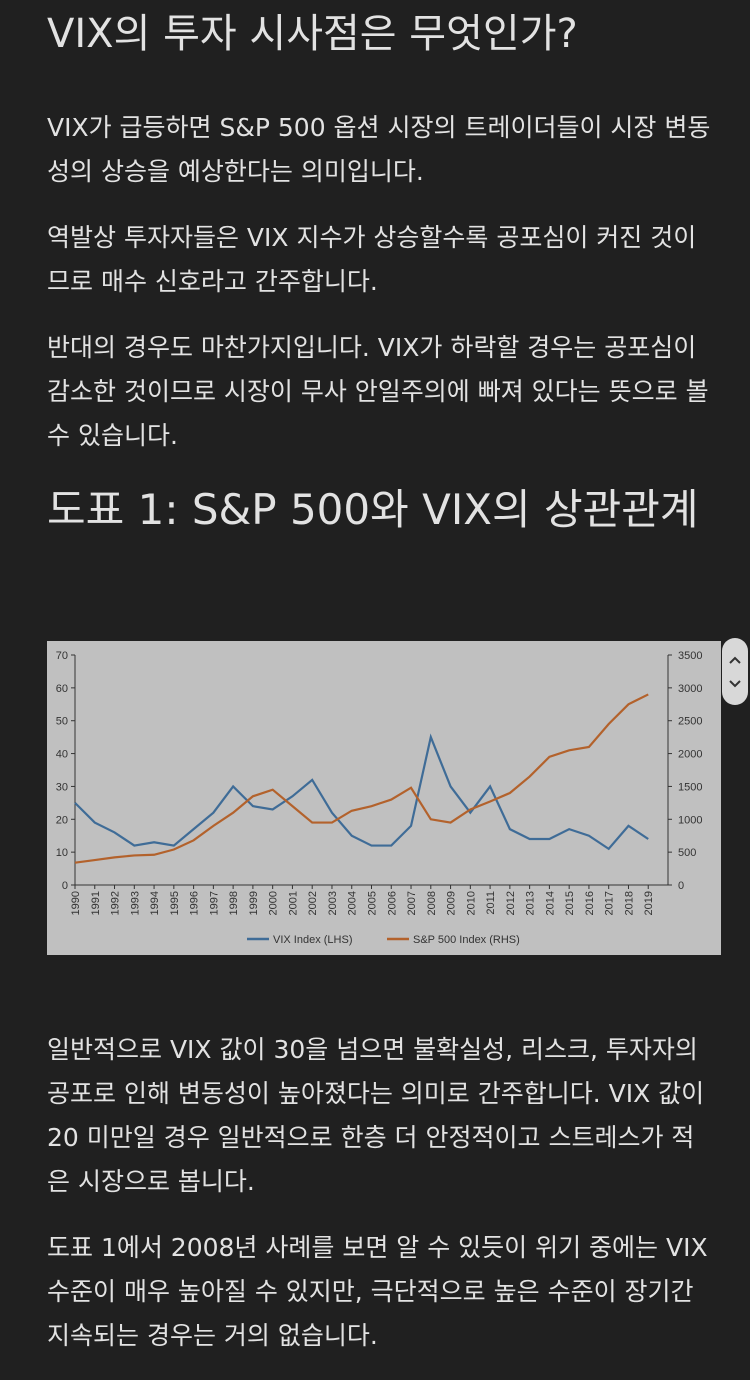 The height and width of the screenshot is (1380, 750). I want to click on x-tick-label: 1994, so click(155, 903).